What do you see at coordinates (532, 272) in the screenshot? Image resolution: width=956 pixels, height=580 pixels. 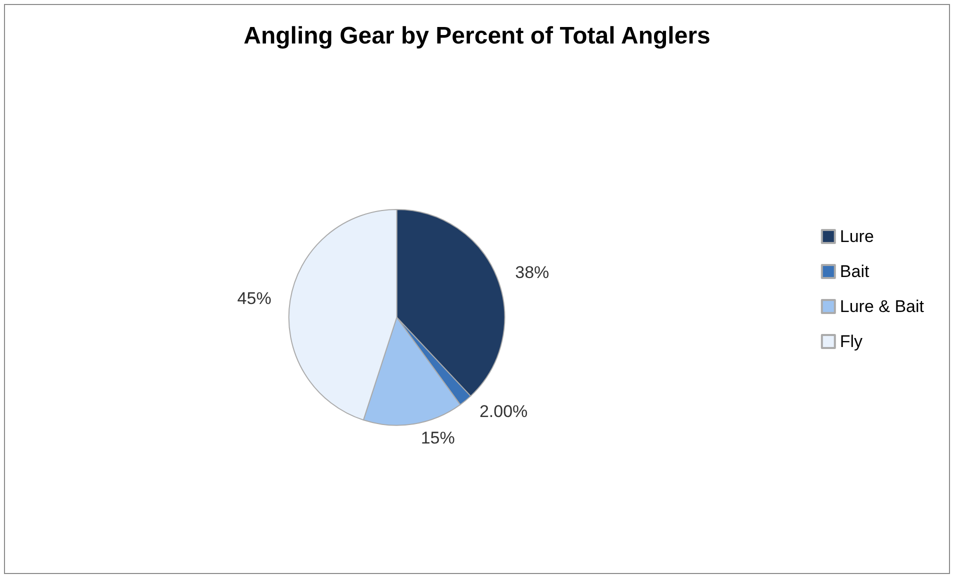 I see `data-label: 38%` at bounding box center [532, 272].